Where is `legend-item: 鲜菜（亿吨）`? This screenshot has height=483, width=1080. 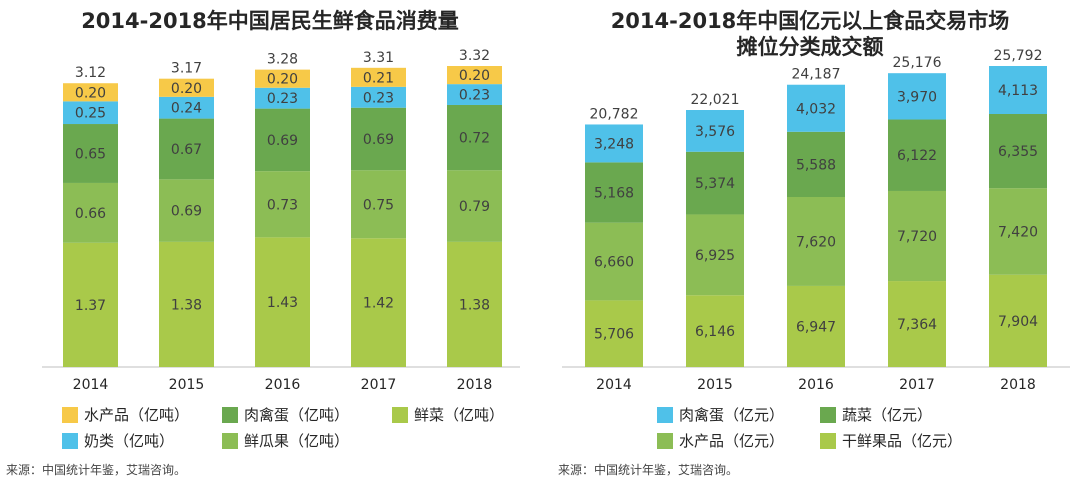
legend-item: 鲜菜（亿吨） is located at coordinates (448, 414).